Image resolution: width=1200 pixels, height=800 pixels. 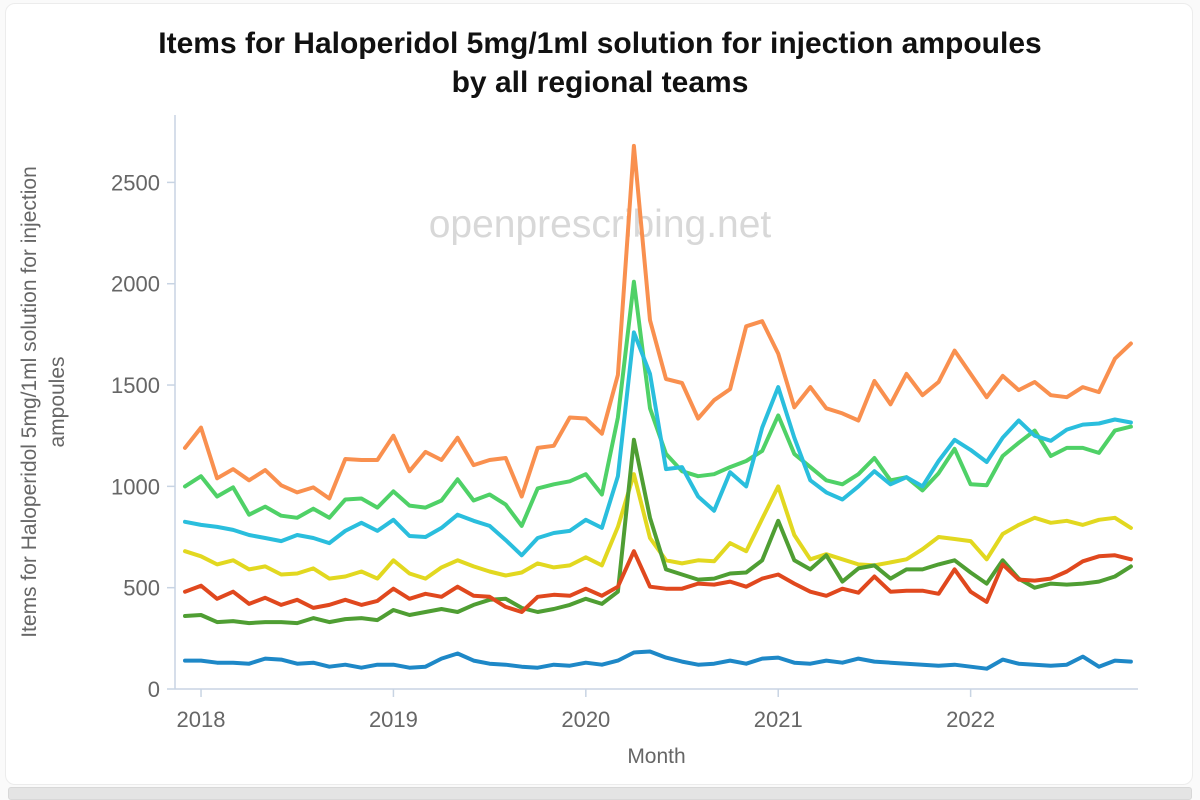 What do you see at coordinates (135, 486) in the screenshot?
I see `y-tick-label: 1000` at bounding box center [135, 486].